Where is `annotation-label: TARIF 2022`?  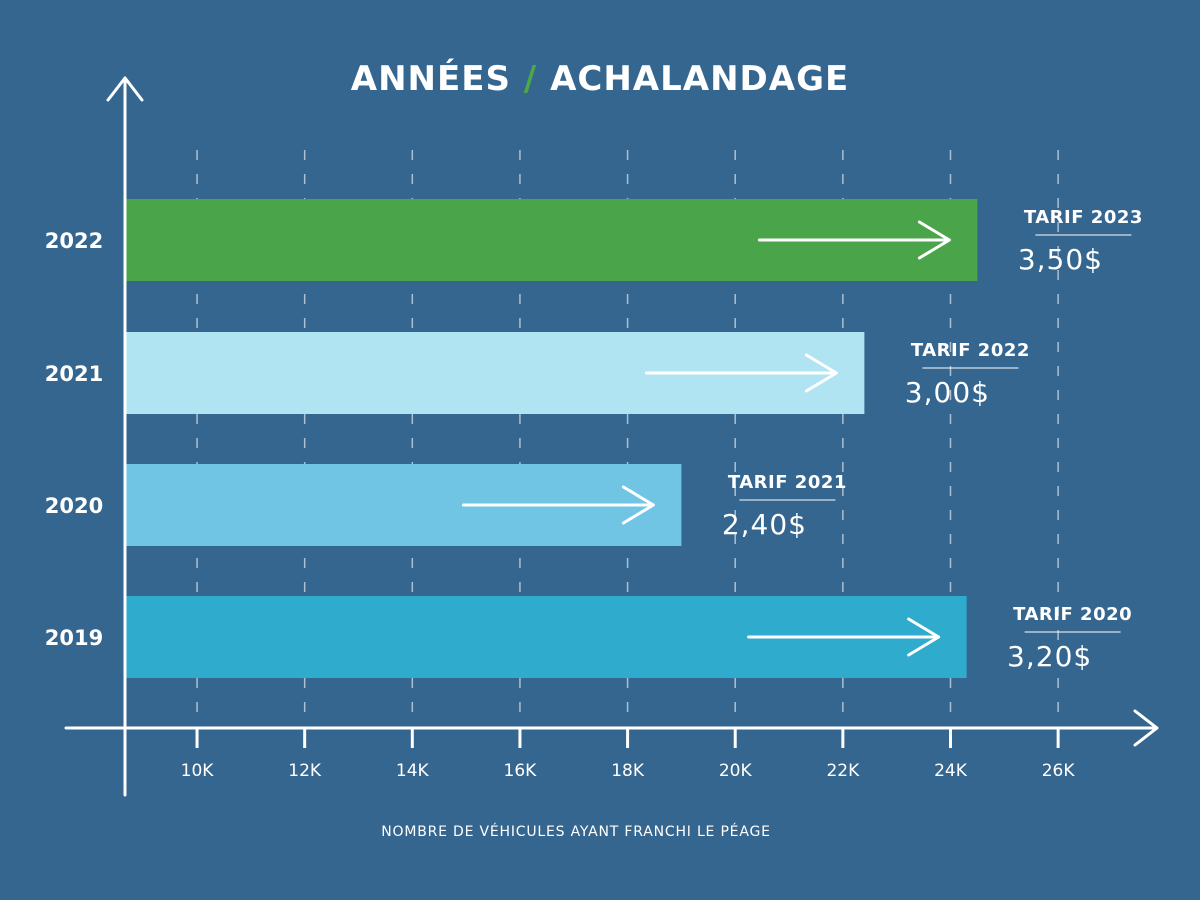
annotation-label: TARIF 2022 is located at coordinates (970, 350).